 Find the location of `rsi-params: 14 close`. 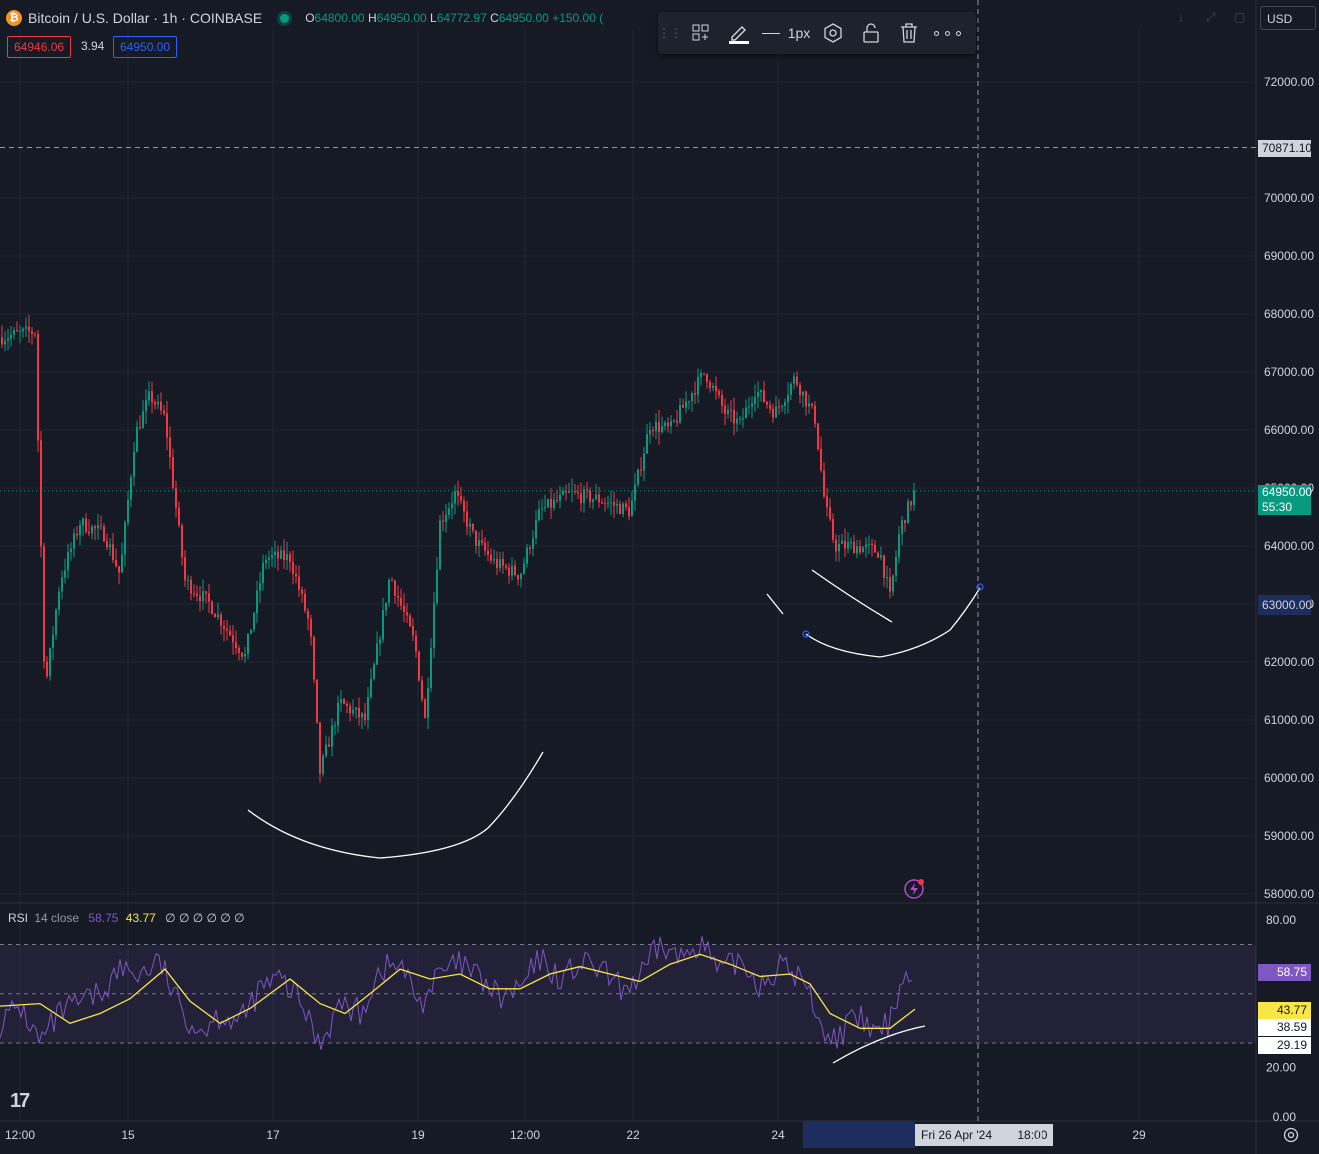

rsi-params: 14 close is located at coordinates (57, 918).